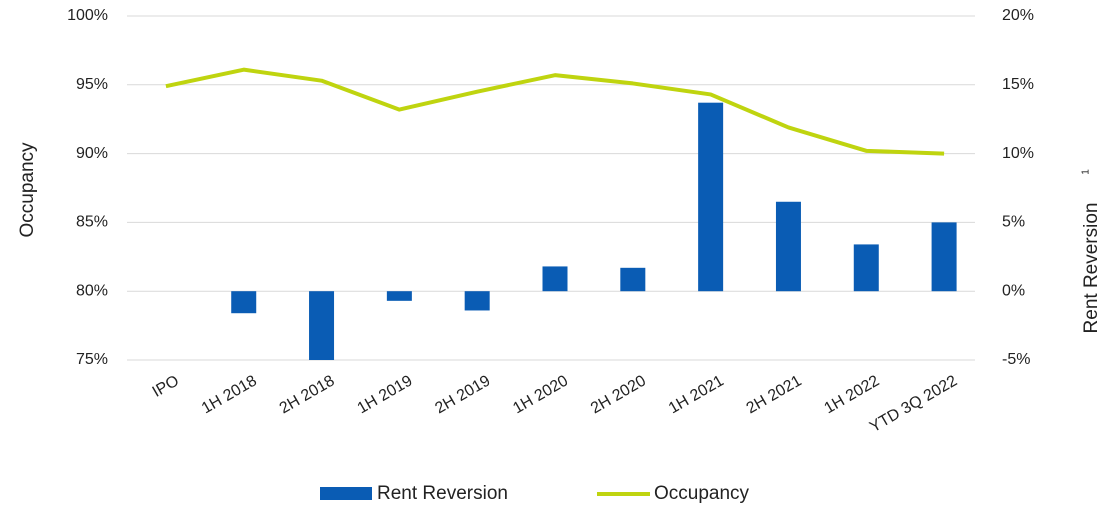 The image size is (1106, 510). Describe the element at coordinates (618, 394) in the screenshot. I see `x-tick-label: 2H 2020` at that location.